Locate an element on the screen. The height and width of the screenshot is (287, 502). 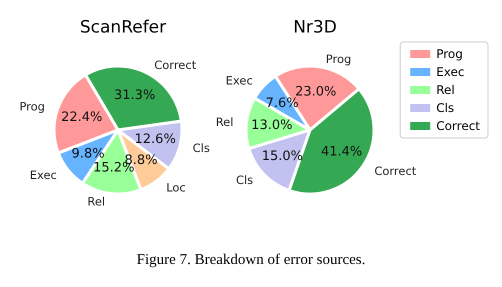
data-label: 13.0% is located at coordinates (271, 126).